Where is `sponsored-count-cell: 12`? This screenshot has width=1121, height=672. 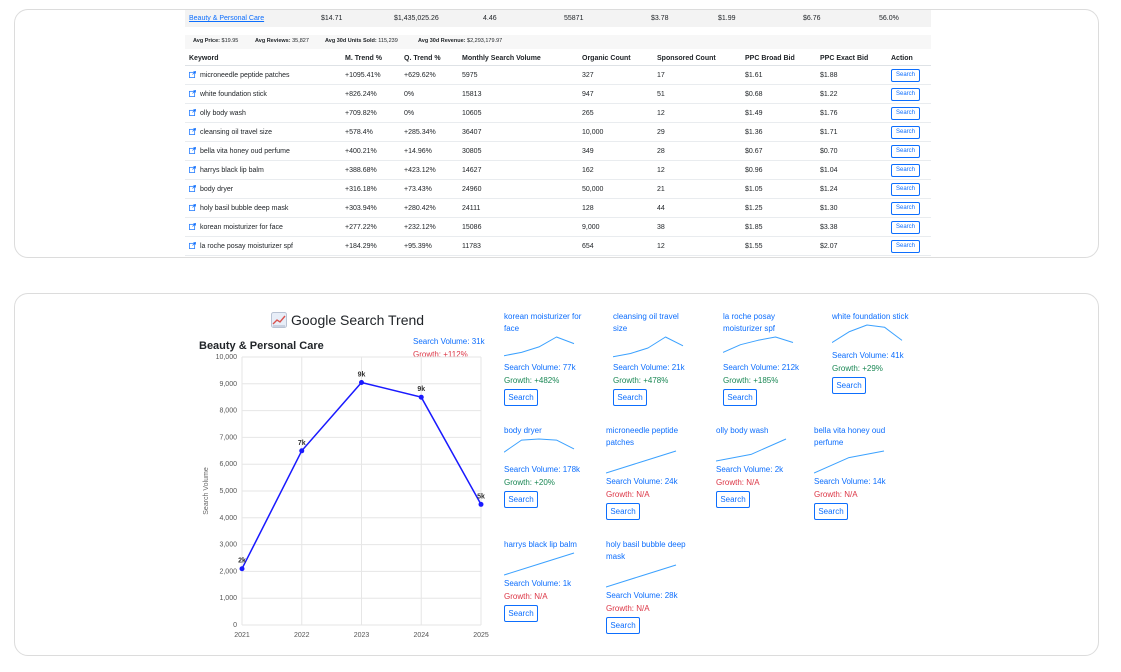 sponsored-count-cell: 12 is located at coordinates (697, 246).